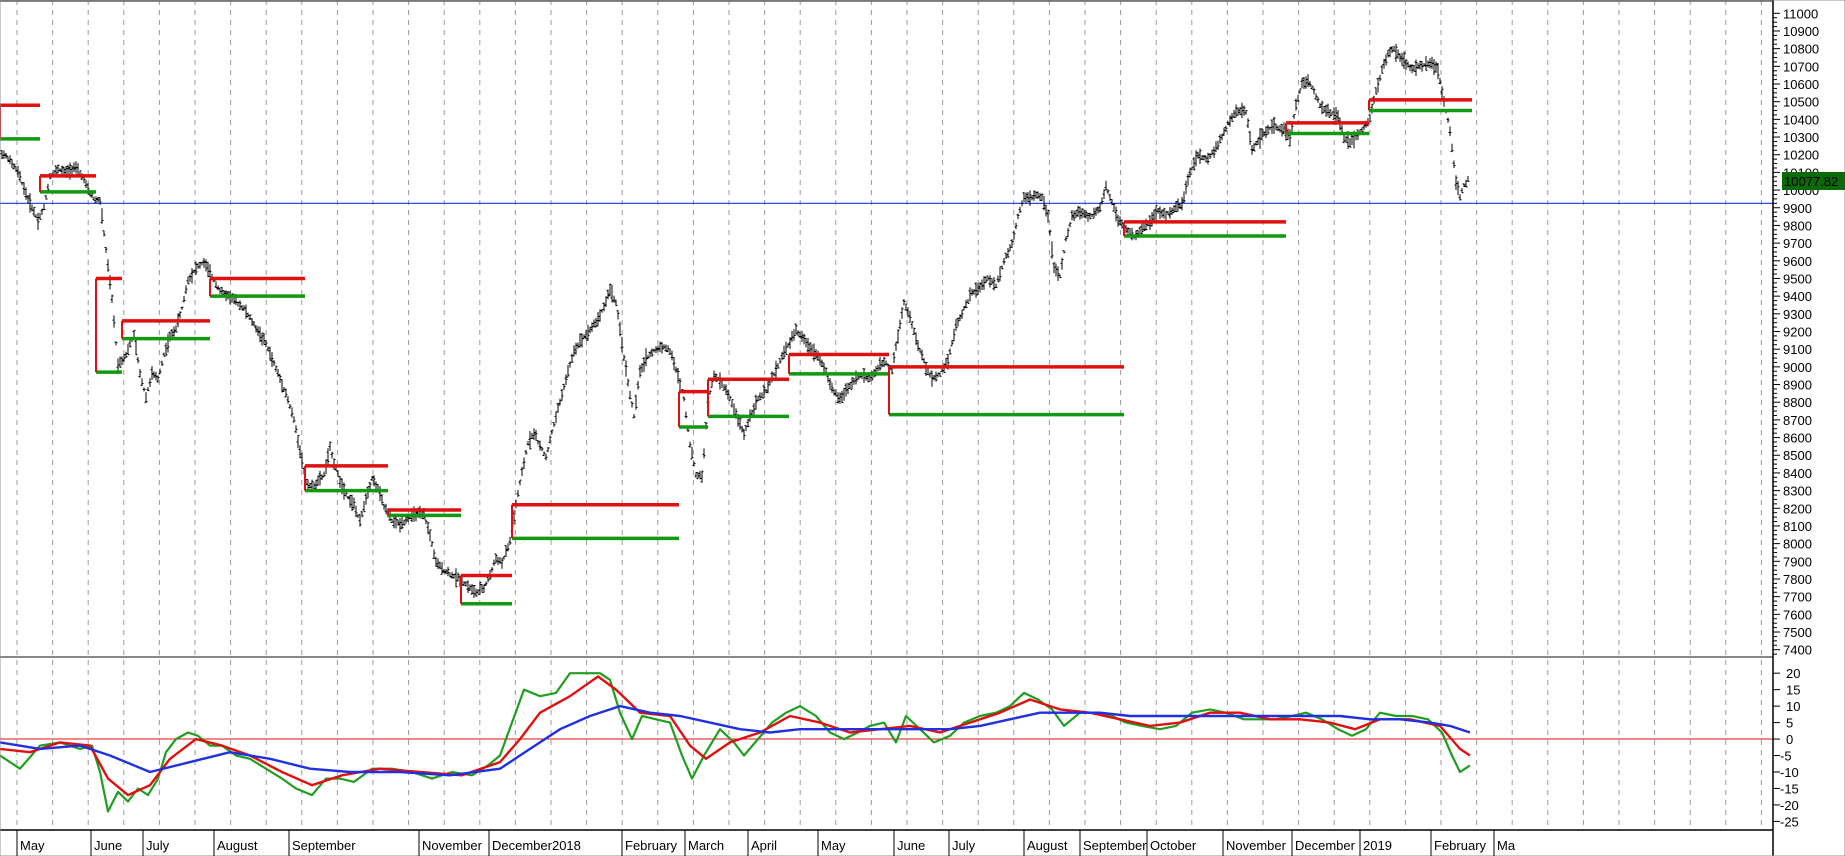 The width and height of the screenshot is (1845, 856). Describe the element at coordinates (1800, 13) in the screenshot. I see `y-tick-label: 11000` at that location.